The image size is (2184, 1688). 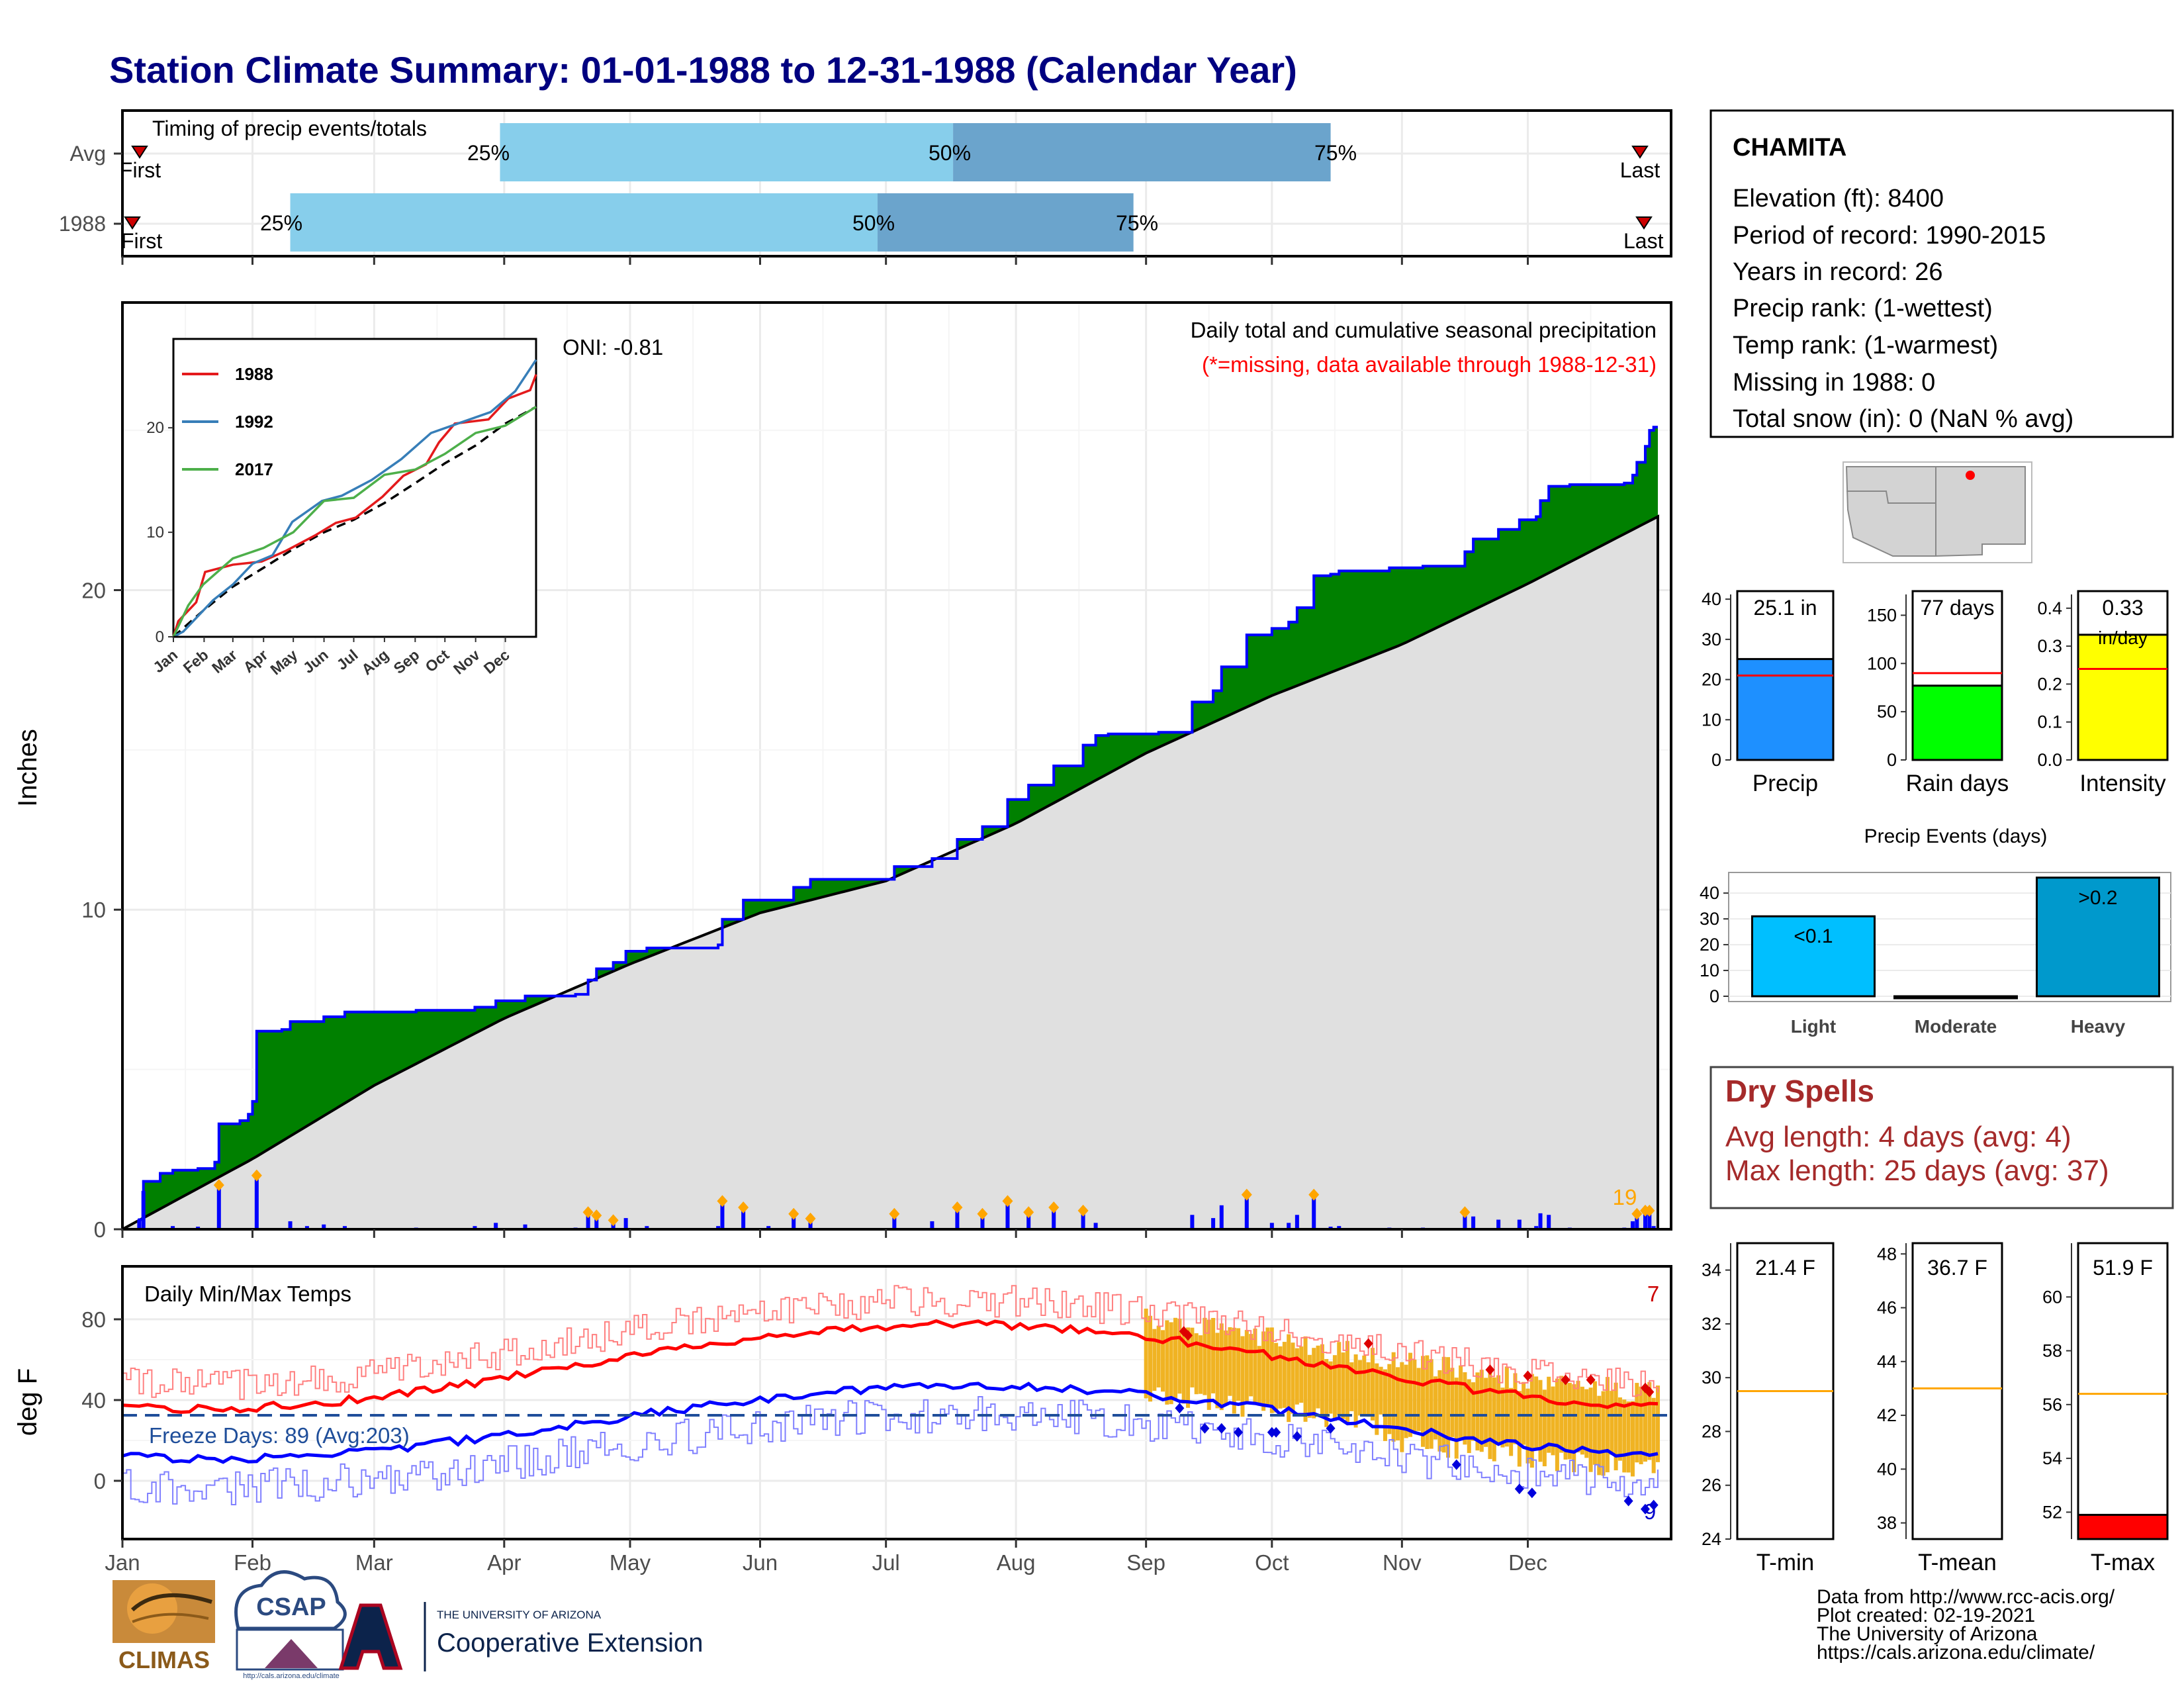 I want to click on month-label: May, so click(x=630, y=1562).